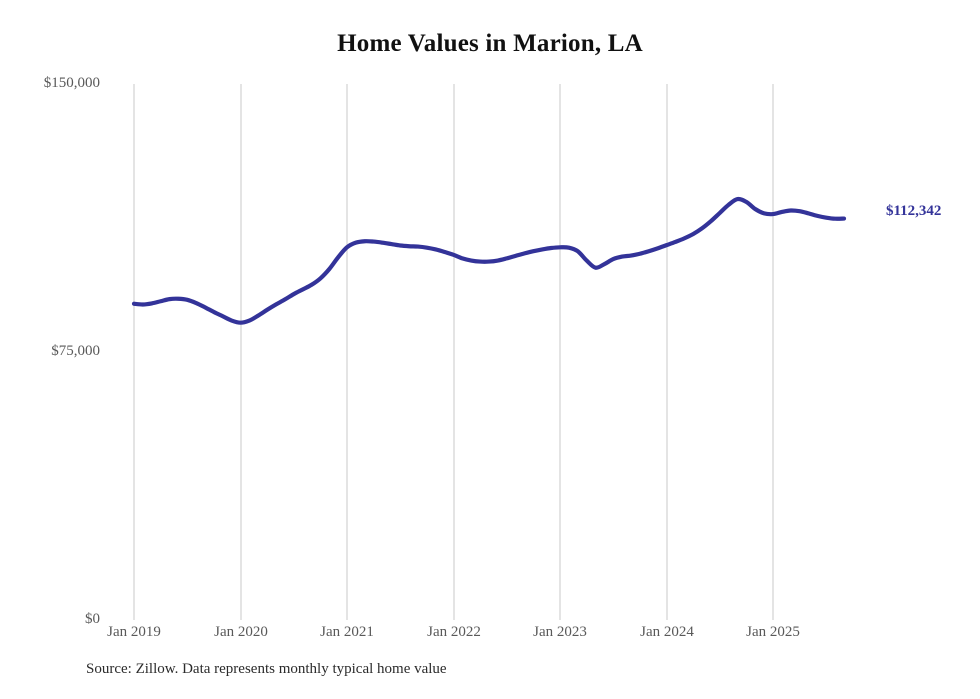 This screenshot has width=980, height=699. I want to click on xtick-jan-2020: Jan 2020, so click(241, 632).